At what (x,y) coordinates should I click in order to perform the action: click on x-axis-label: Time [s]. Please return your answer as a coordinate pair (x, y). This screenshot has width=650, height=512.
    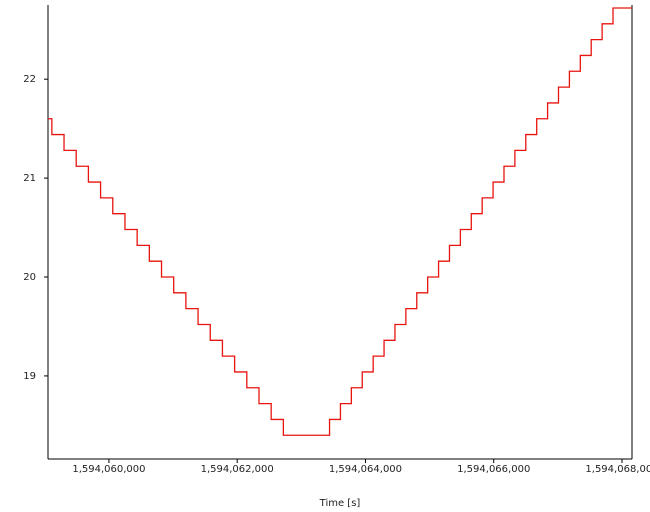
    Looking at the image, I should click on (340, 503).